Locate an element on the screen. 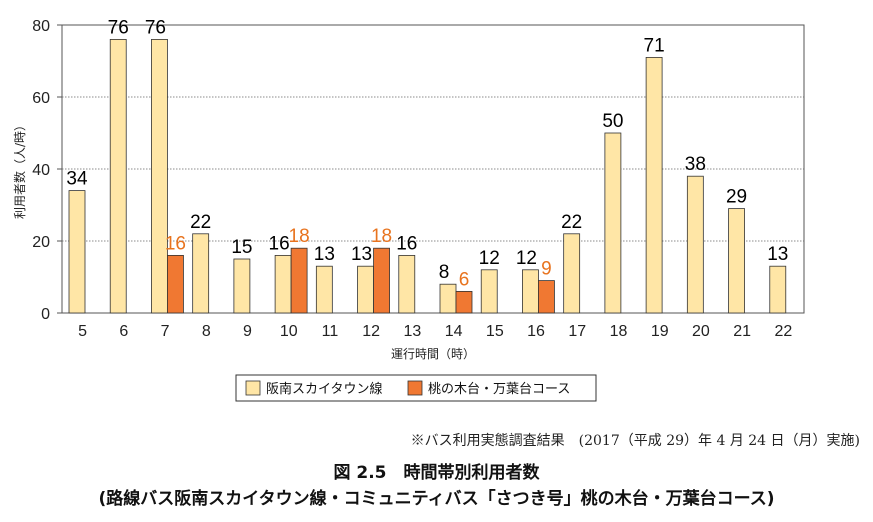 Image resolution: width=873 pixels, height=522 pixels. x-tick-label: 10 is located at coordinates (289, 331).